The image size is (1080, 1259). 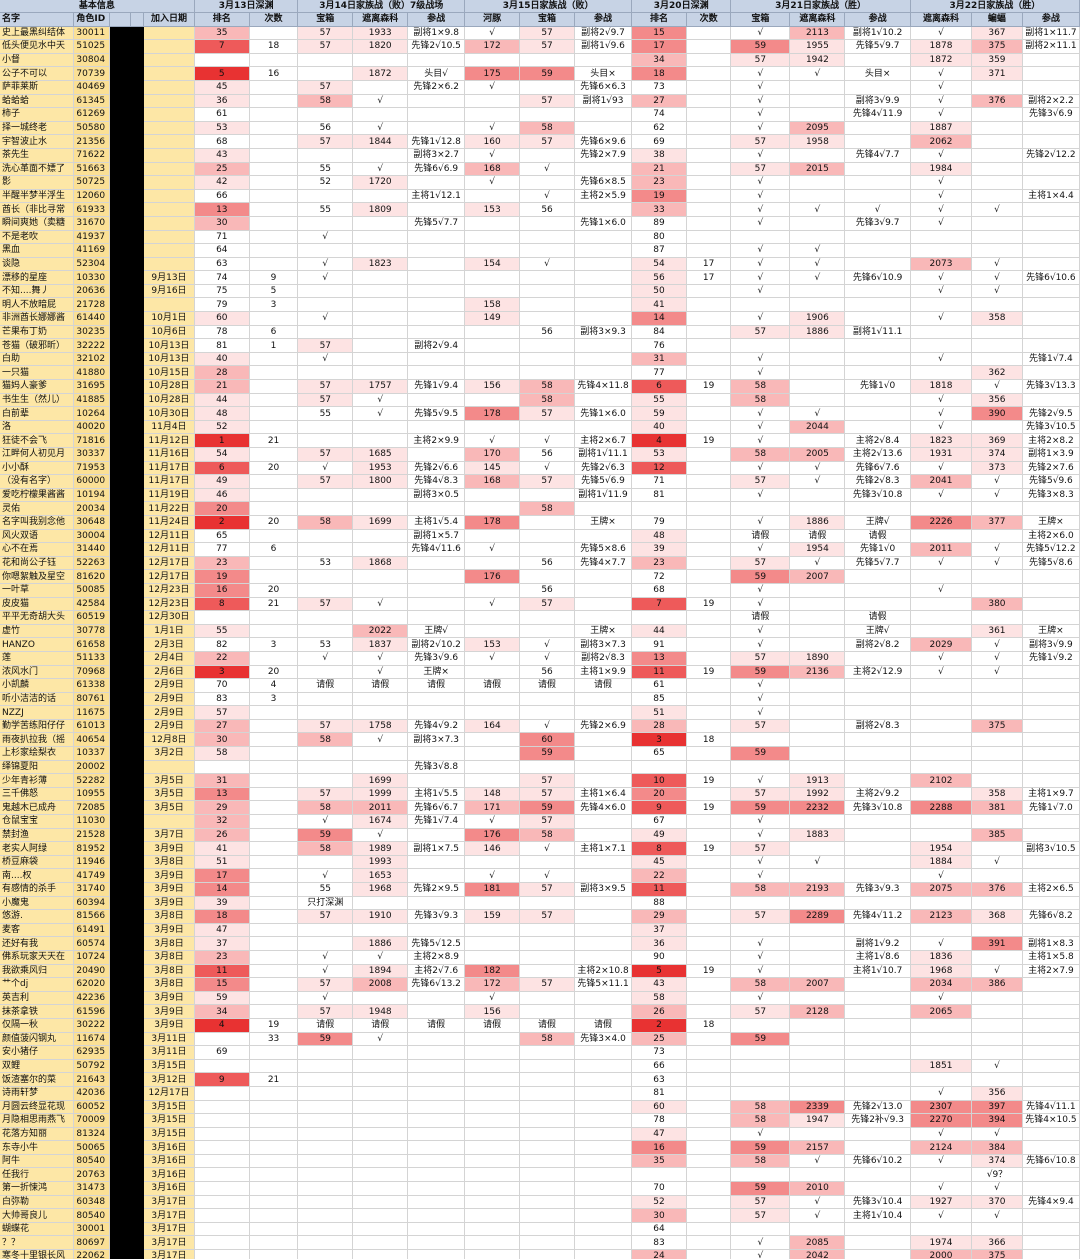 What do you see at coordinates (222, 264) in the screenshot?
I see `cell: 63` at bounding box center [222, 264].